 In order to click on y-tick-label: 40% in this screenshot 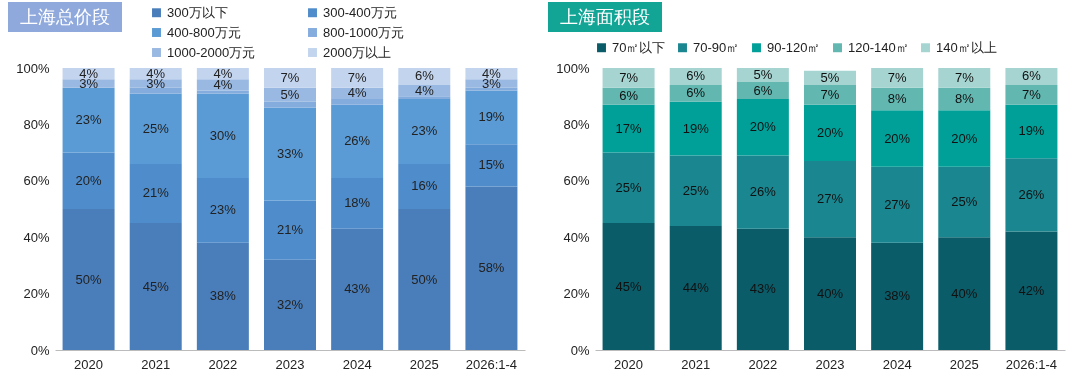, I will do `click(576, 237)`.